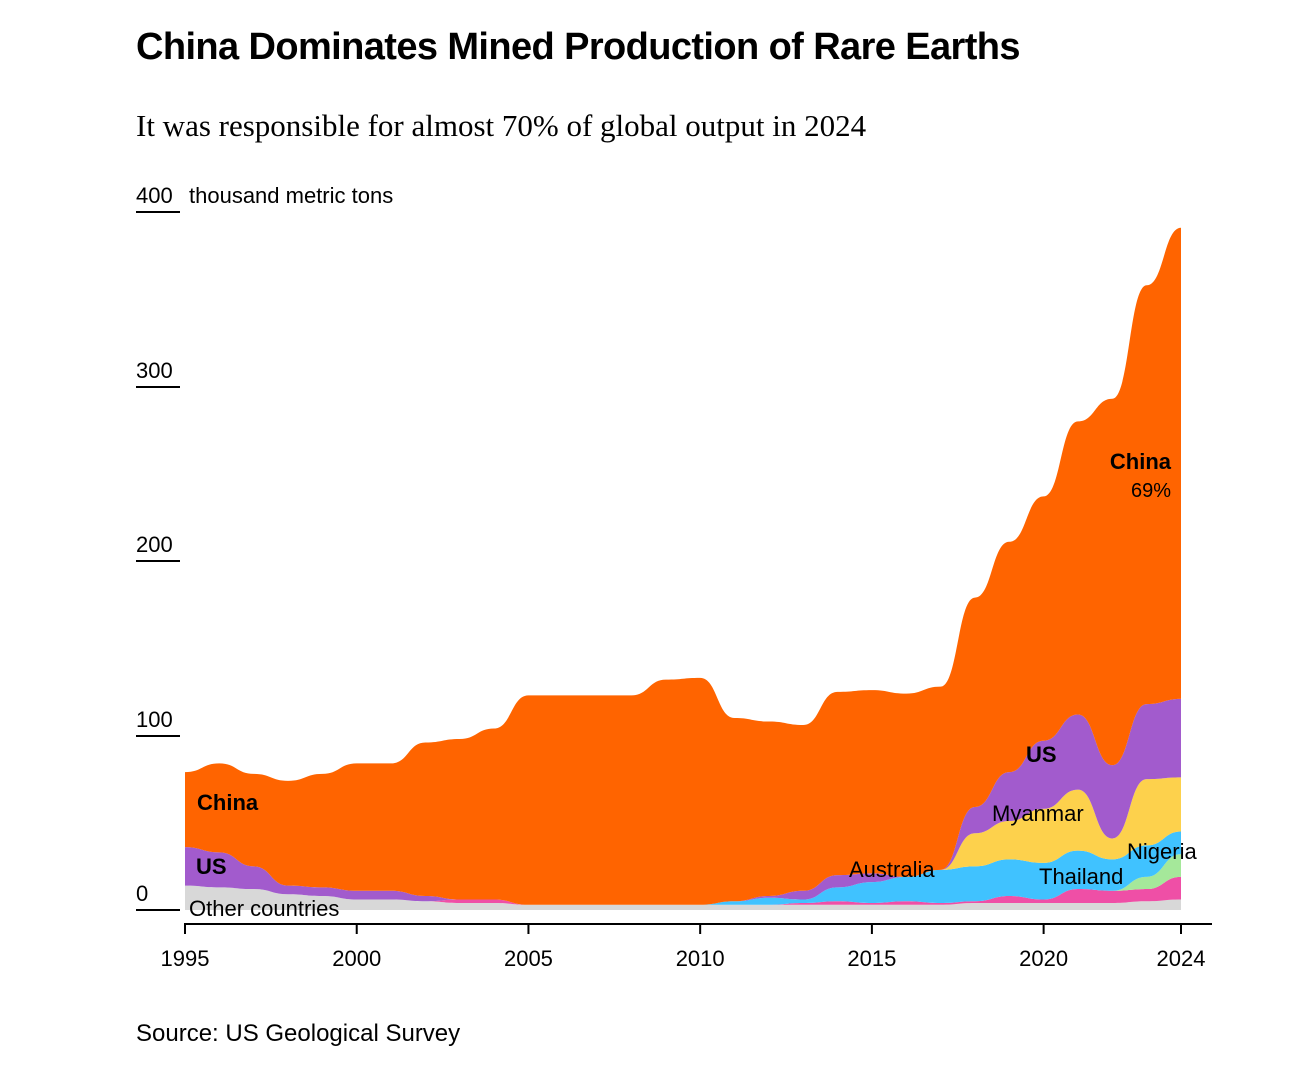  What do you see at coordinates (142, 893) in the screenshot?
I see `y-tick-label-0: 0` at bounding box center [142, 893].